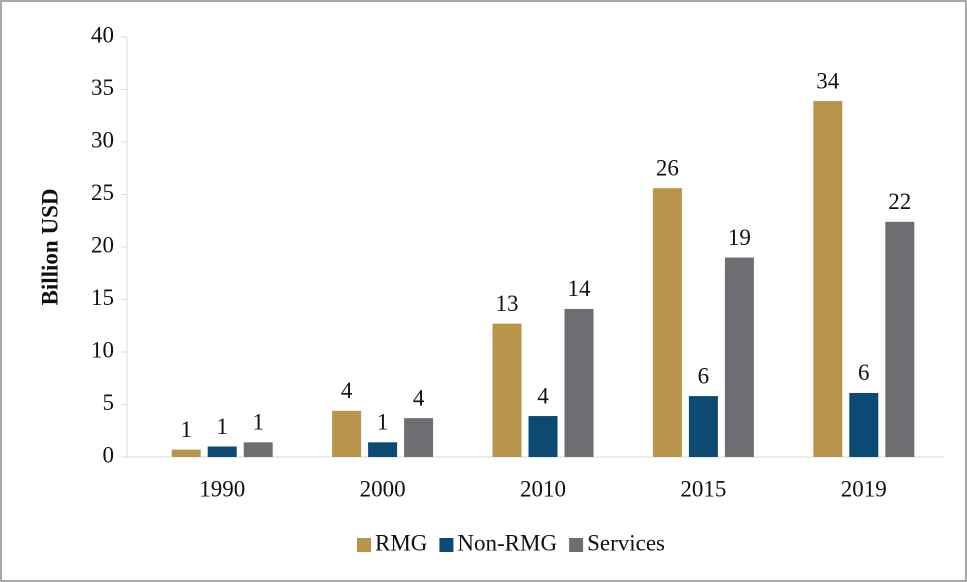 This screenshot has width=967, height=582. I want to click on data-label: 34, so click(828, 80).